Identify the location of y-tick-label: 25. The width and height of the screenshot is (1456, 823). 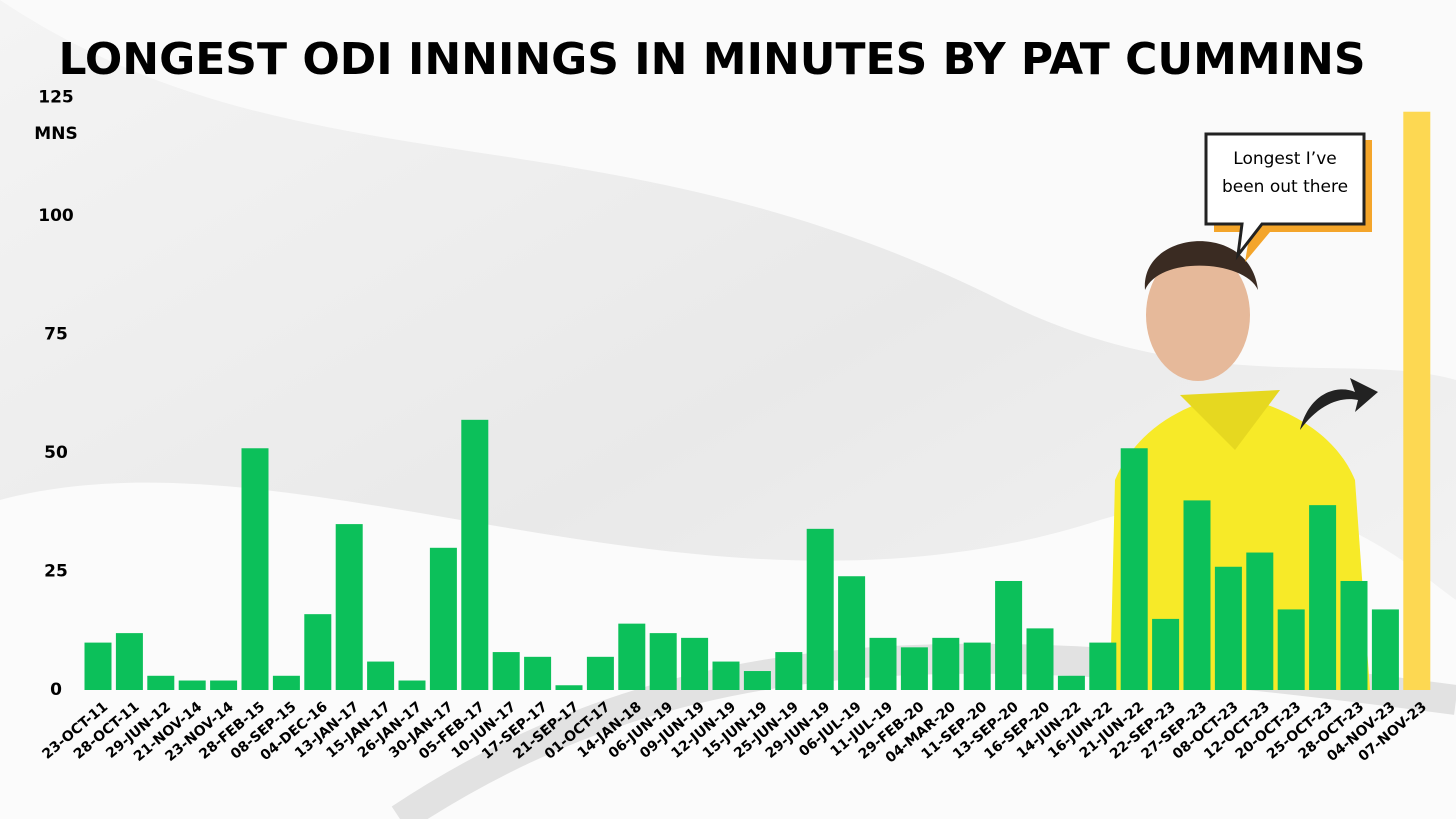
(56, 572).